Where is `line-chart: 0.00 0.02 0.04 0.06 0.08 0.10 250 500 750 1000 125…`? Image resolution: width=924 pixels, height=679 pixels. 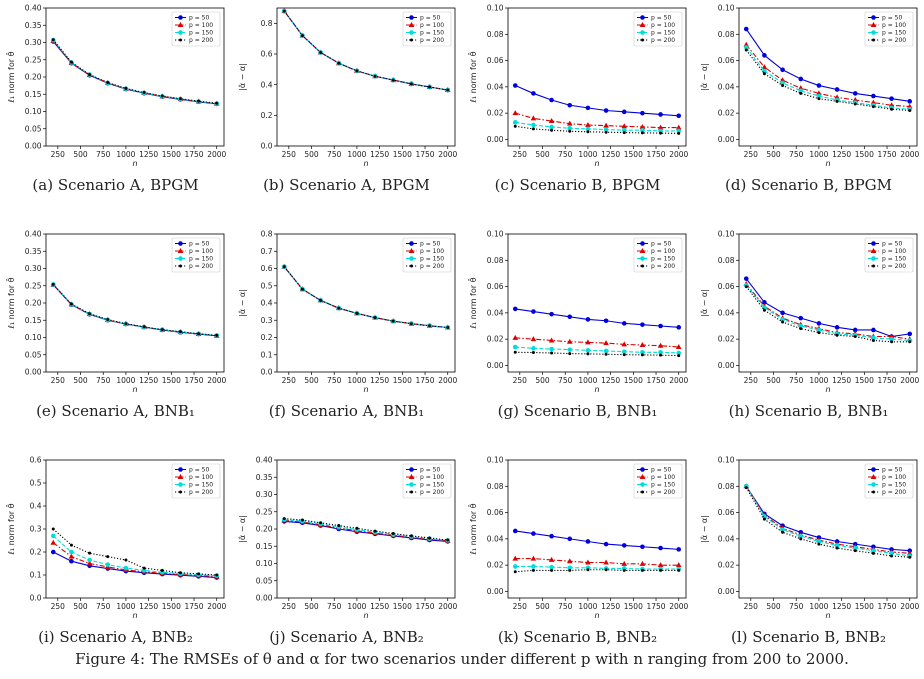 line-chart: 0.00 0.02 0.04 0.06 0.08 0.10 250 500 750 1000 125… is located at coordinates (809, 312).